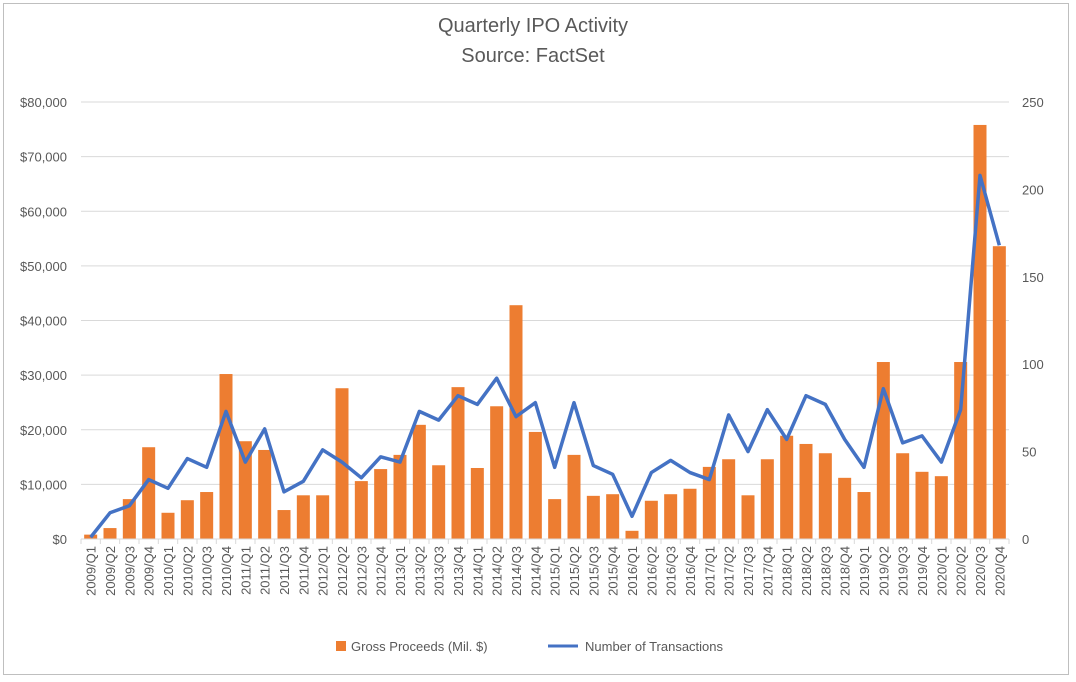  What do you see at coordinates (864, 571) in the screenshot?
I see `x-tick-label: 2019/Q1` at bounding box center [864, 571].